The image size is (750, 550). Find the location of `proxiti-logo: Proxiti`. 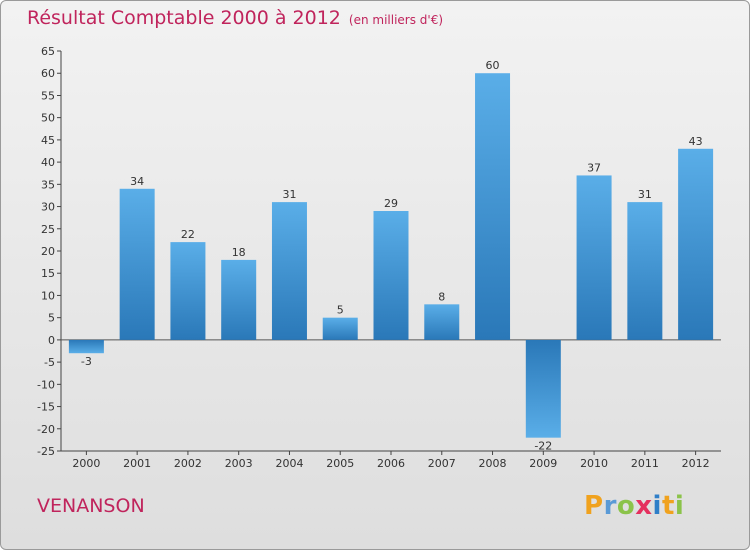

proxiti-logo: Proxiti is located at coordinates (634, 506).